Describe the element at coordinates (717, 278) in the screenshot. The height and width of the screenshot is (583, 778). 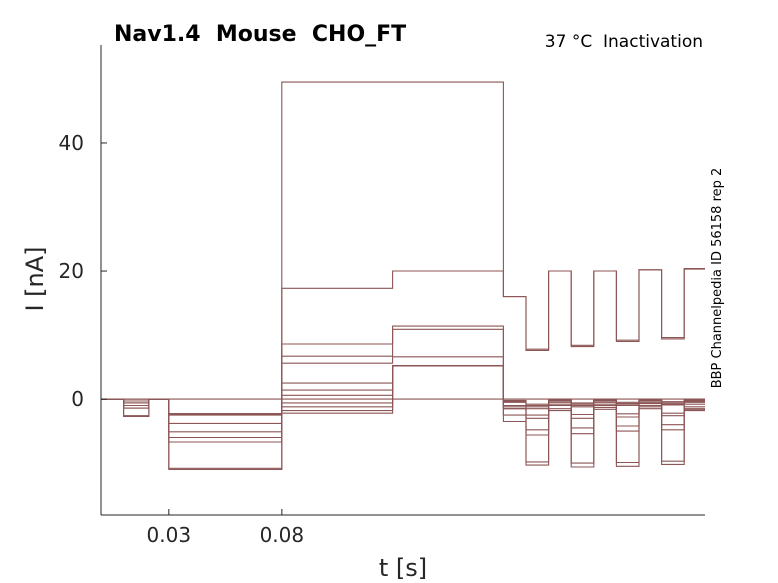
I see `side-label: BBP Channelpedia ID 56158 rep 2` at that location.